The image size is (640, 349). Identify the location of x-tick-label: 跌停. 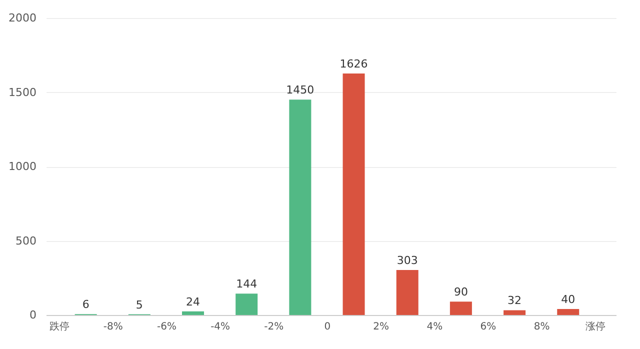
(60, 326).